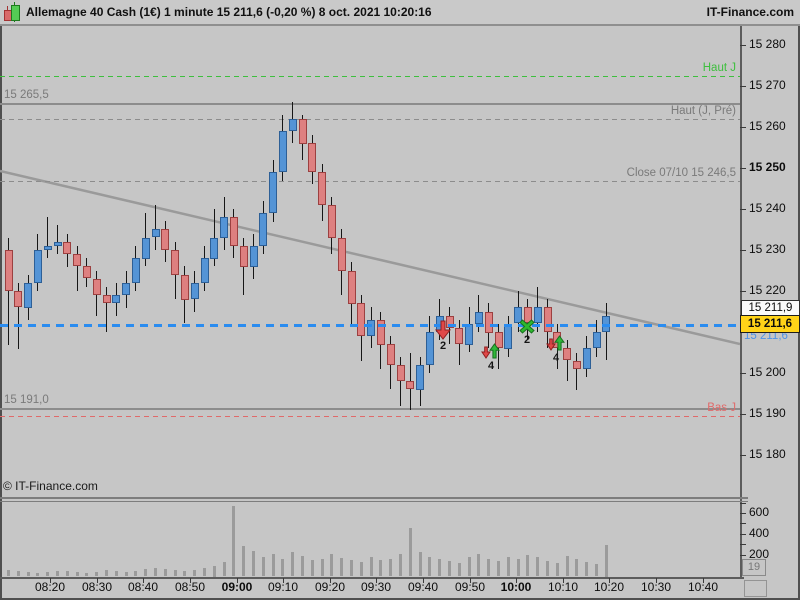 The image size is (800, 600). Describe the element at coordinates (376, 587) in the screenshot. I see `time-axis-label: 09:30` at that location.